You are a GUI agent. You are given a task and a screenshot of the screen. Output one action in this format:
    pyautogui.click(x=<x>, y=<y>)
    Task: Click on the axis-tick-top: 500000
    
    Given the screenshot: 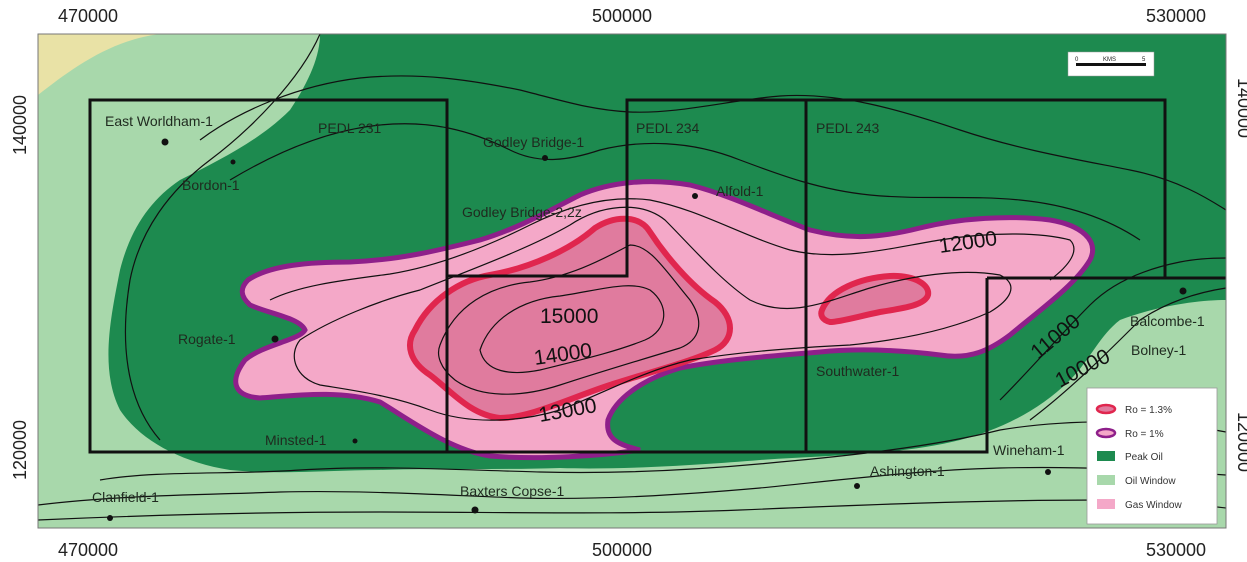 What is the action you would take?
    pyautogui.click(x=622, y=16)
    